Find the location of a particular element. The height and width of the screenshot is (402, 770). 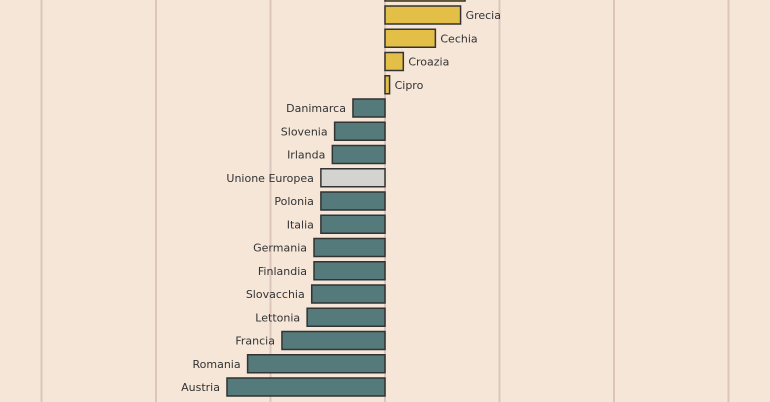

category-label: Cipro is located at coordinates (409, 85).